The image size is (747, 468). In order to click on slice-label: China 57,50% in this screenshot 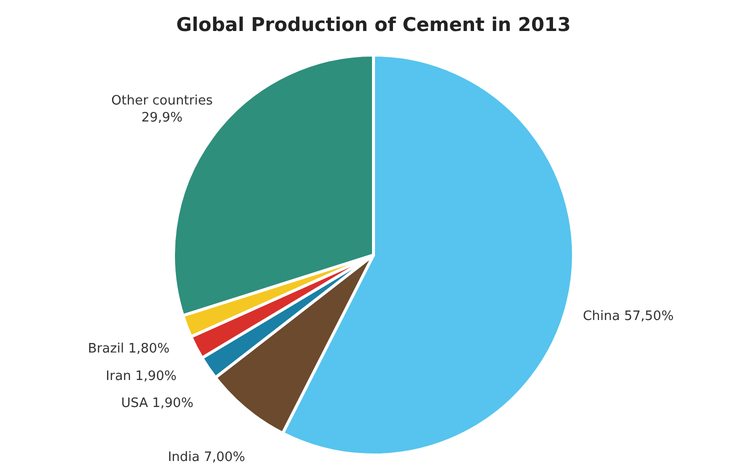, I will do `click(628, 316)`.